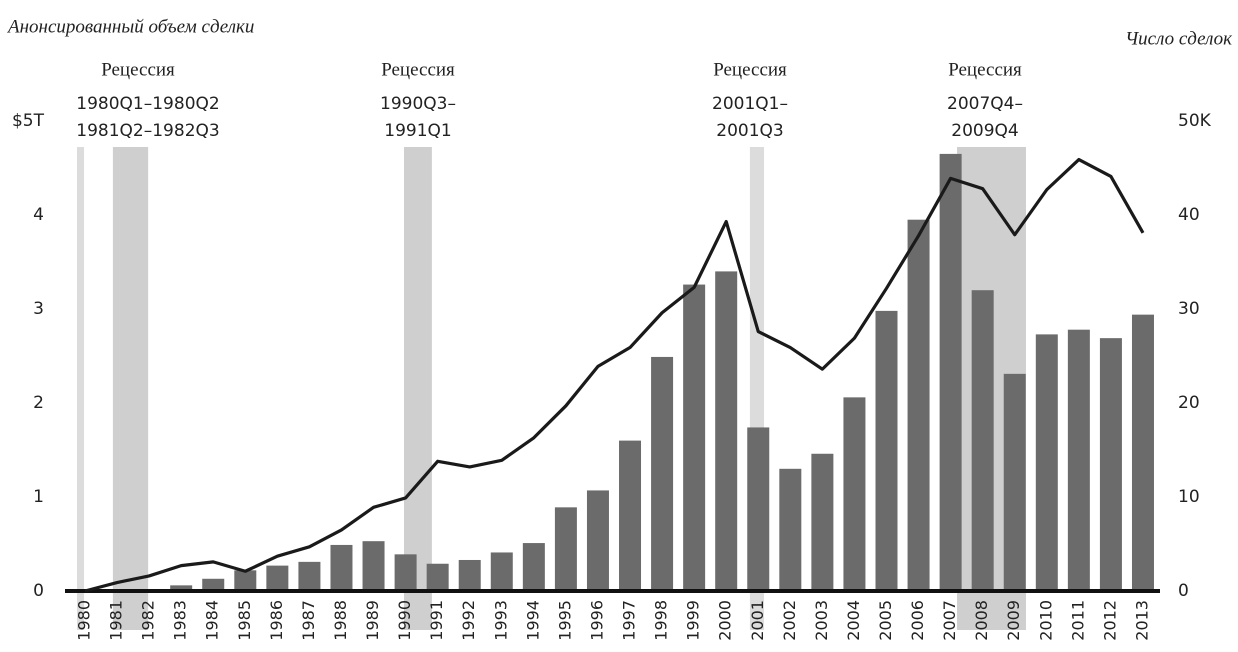 The height and width of the screenshot is (652, 1238). What do you see at coordinates (981, 620) in the screenshot?
I see `x-tick-label: 2008` at bounding box center [981, 620].